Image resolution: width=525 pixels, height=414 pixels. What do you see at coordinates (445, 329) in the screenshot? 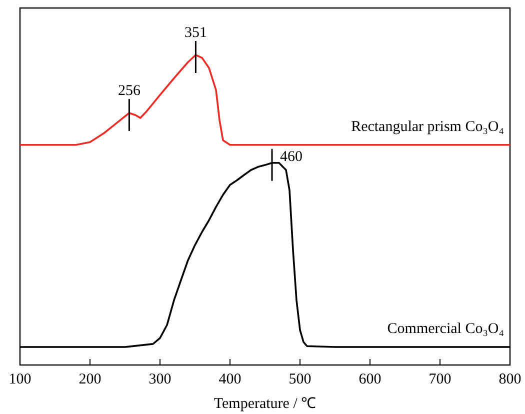
I see `series-label: Commercial Co₃O₄` at bounding box center [445, 329].